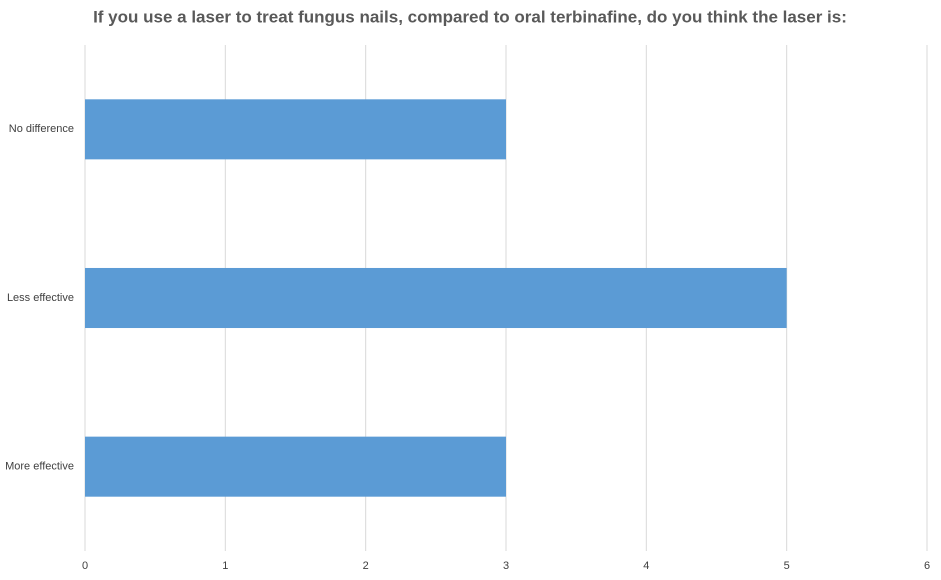 The image size is (941, 580). Describe the element at coordinates (646, 566) in the screenshot. I see `x-tick-label: 4` at that location.